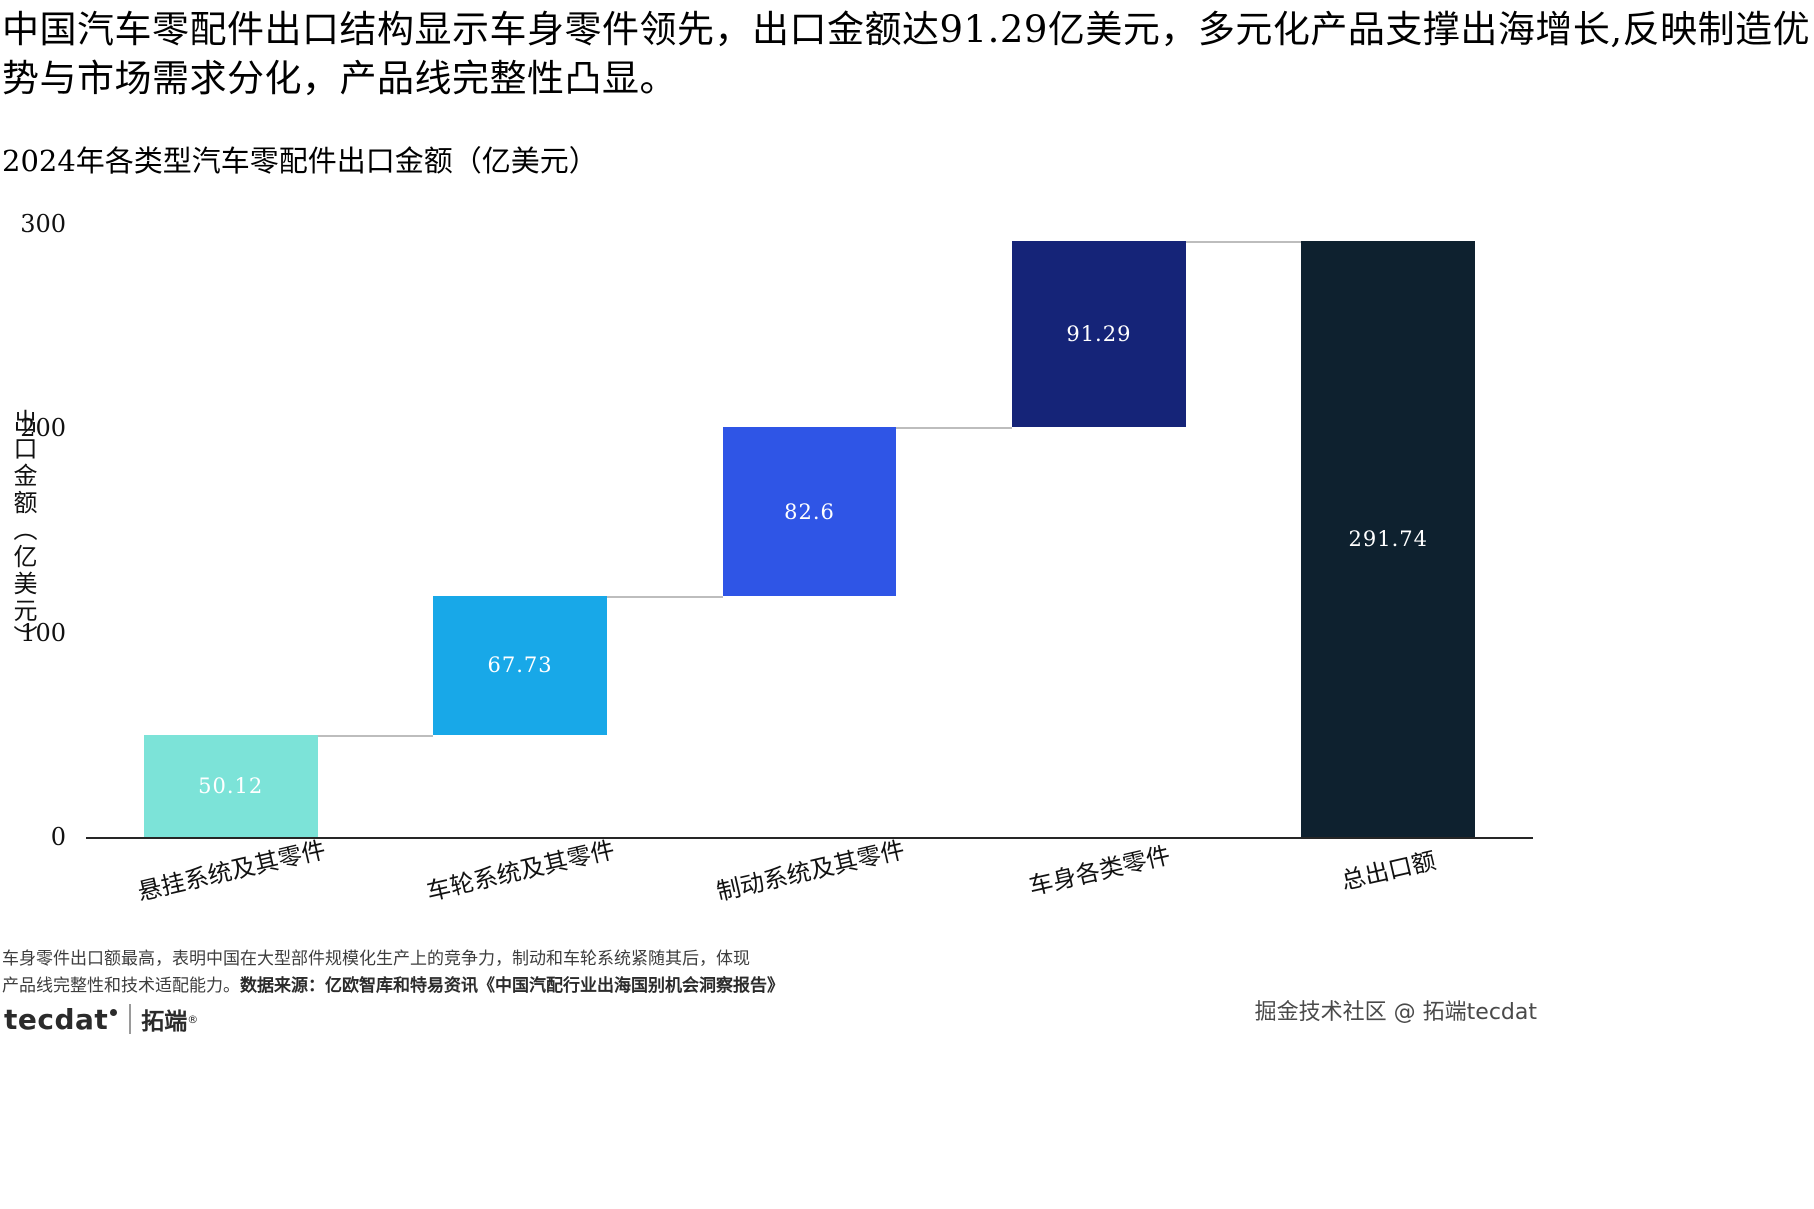 The image size is (1814, 1209). What do you see at coordinates (520, 871) in the screenshot?
I see `x-tick-label: 车轮系统及其零件` at bounding box center [520, 871].